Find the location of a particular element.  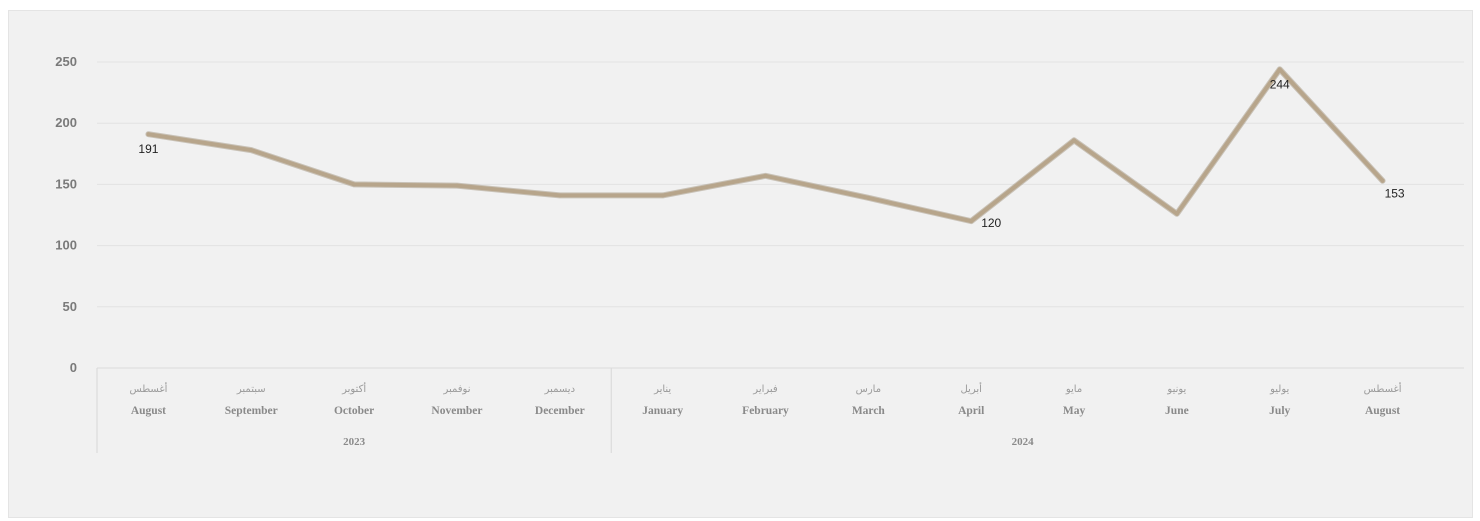

x-tick-label: January is located at coordinates (662, 411).